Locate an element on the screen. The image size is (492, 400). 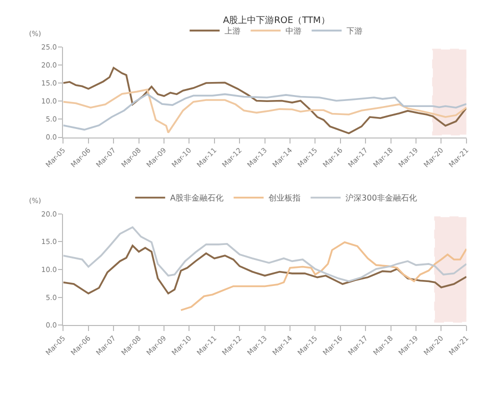
legend-label: 沪深300非金融石化 is located at coordinates (381, 198).